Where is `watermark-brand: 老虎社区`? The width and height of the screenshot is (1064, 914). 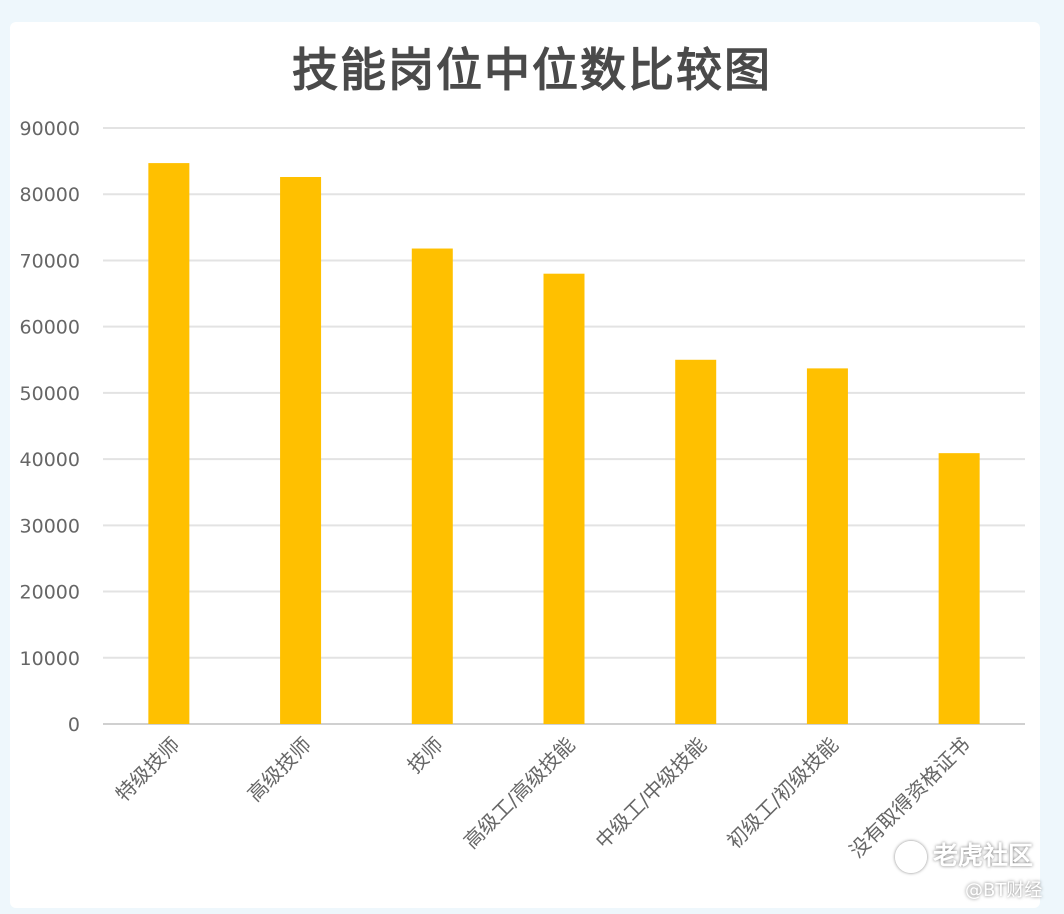 watermark-brand: 老虎社区 is located at coordinates (975, 854).